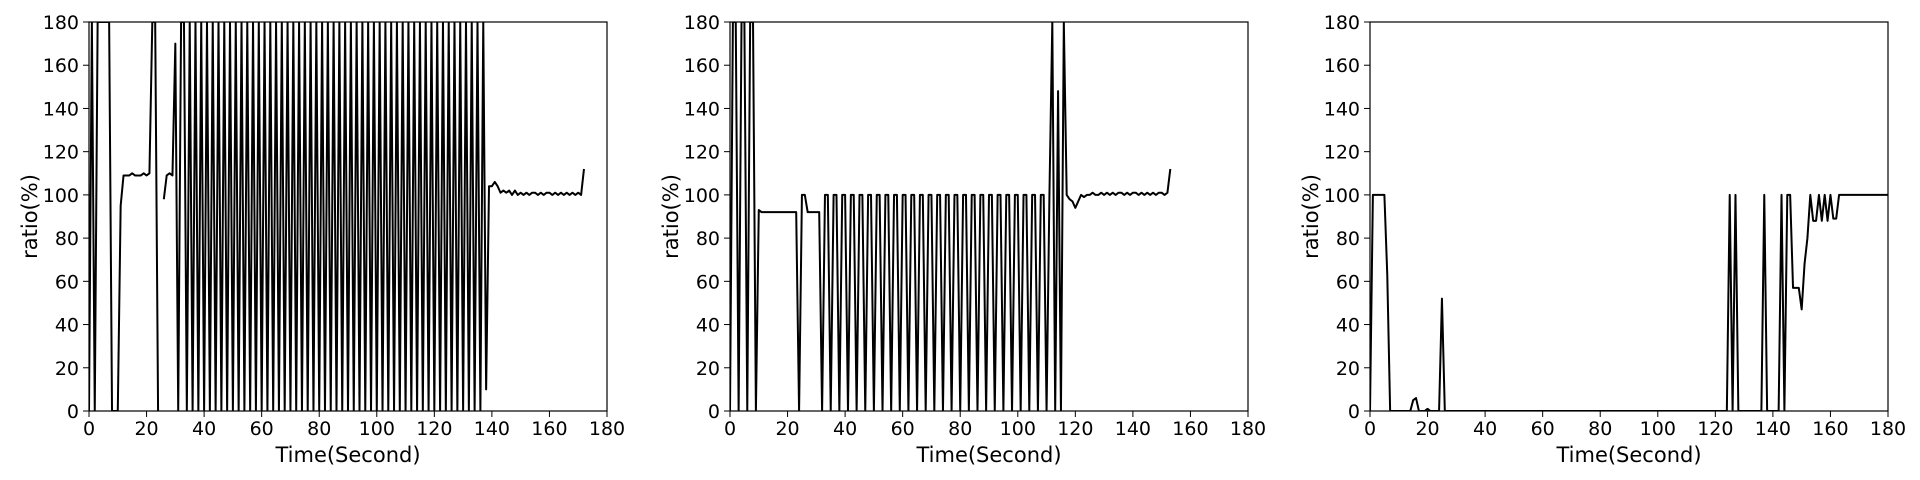  What do you see at coordinates (1629, 302) in the screenshot?
I see `data-line` at bounding box center [1629, 302].